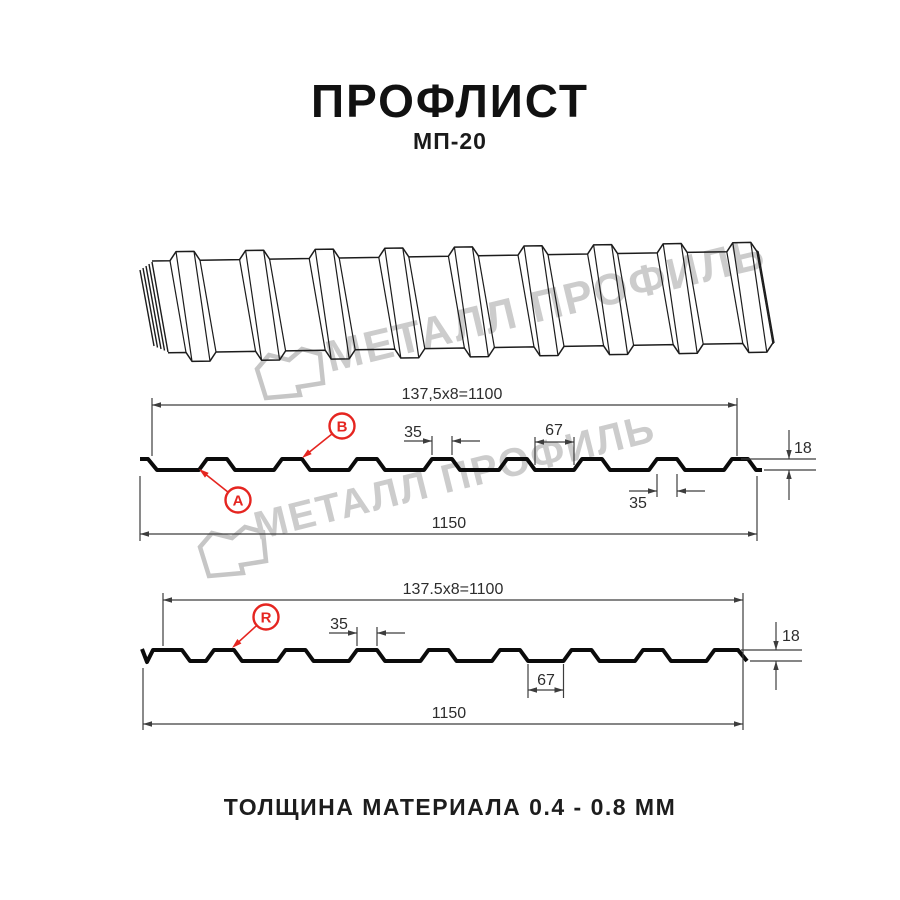 The image size is (900, 900). I want to click on profile-outline-side-r, so click(444, 656).